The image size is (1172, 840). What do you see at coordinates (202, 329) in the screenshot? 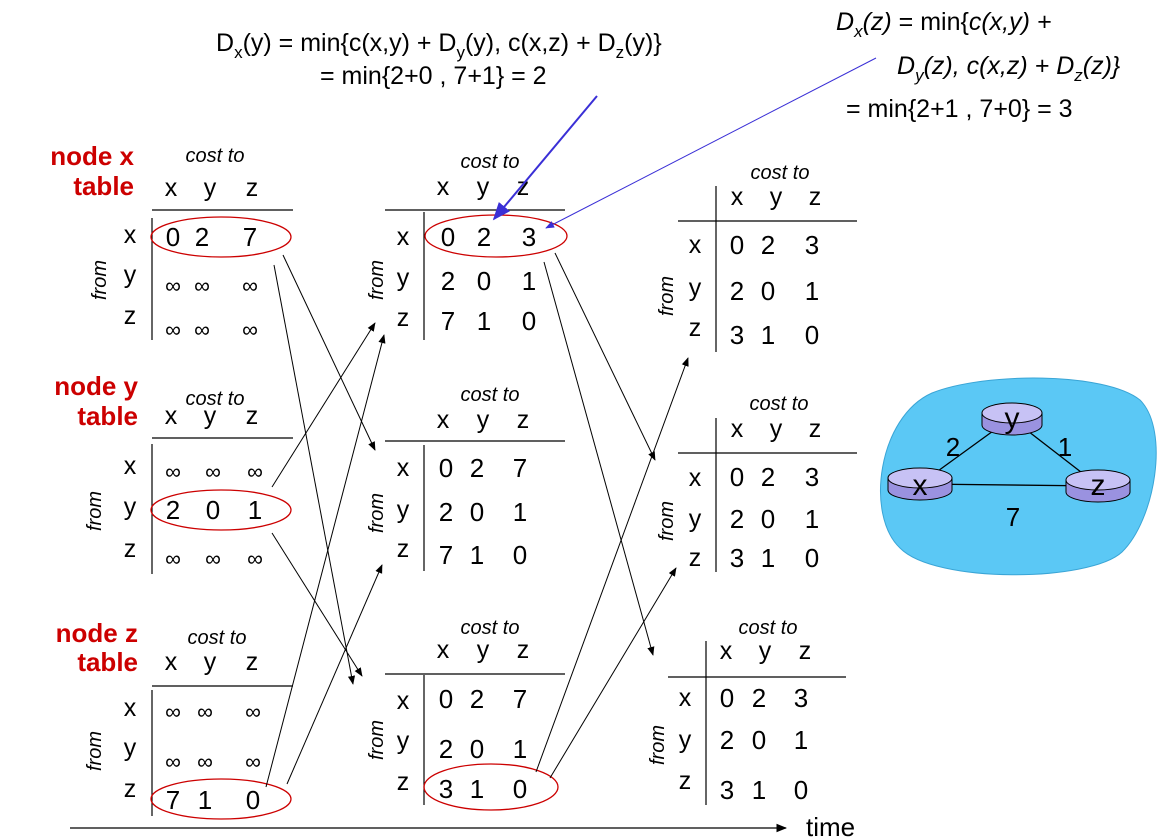
I see `cell-z-y: ∞` at bounding box center [202, 329].